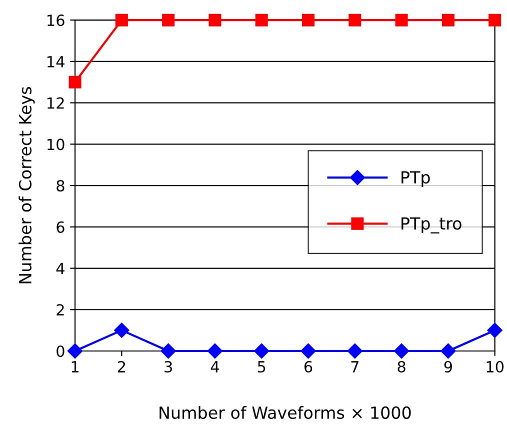 This screenshot has height=427, width=507. What do you see at coordinates (56, 62) in the screenshot?
I see `y-tick-label: 14` at bounding box center [56, 62].